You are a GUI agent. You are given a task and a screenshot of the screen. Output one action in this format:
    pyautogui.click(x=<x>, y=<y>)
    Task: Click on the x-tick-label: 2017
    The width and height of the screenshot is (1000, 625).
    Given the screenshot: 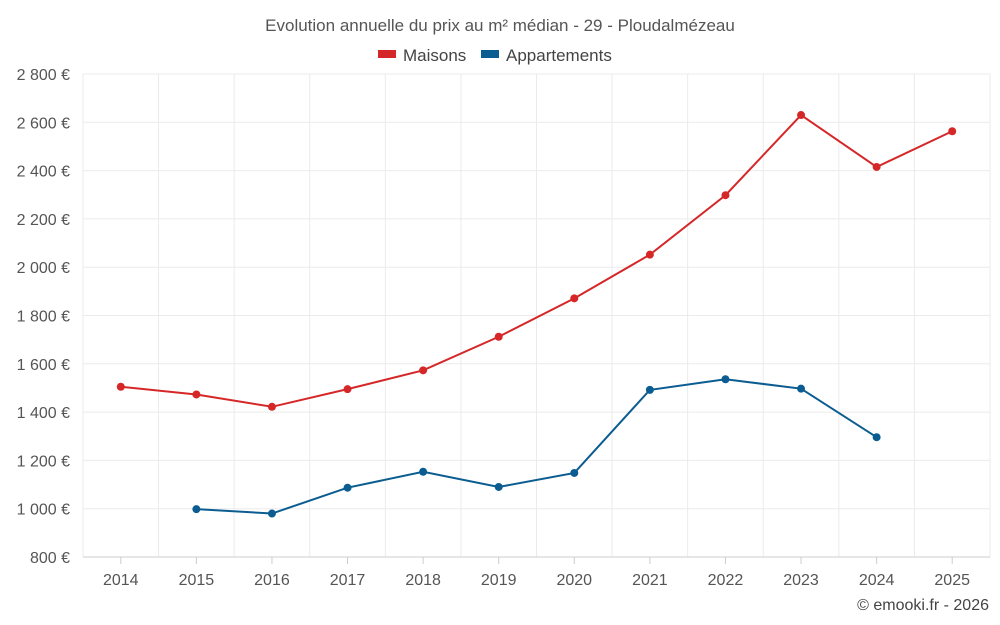 What is the action you would take?
    pyautogui.click(x=348, y=580)
    